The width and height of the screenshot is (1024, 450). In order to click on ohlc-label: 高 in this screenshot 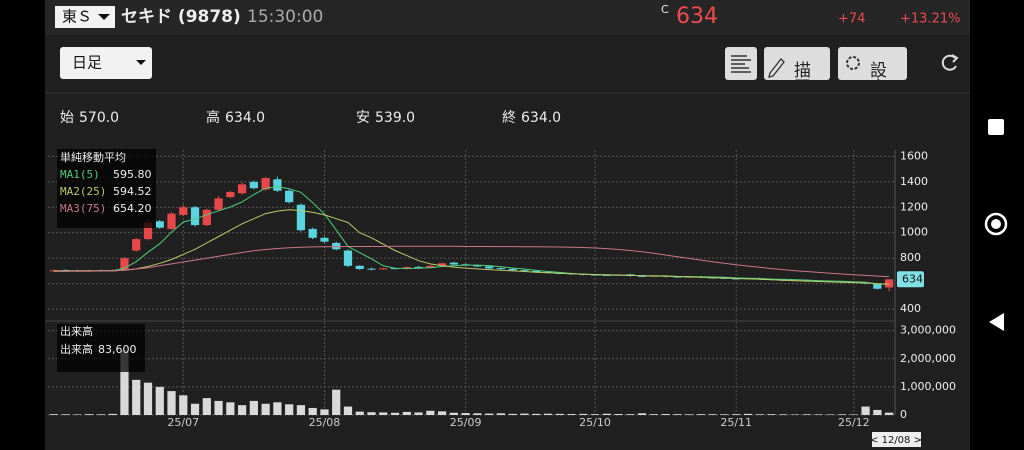, I will do `click(213, 117)`.